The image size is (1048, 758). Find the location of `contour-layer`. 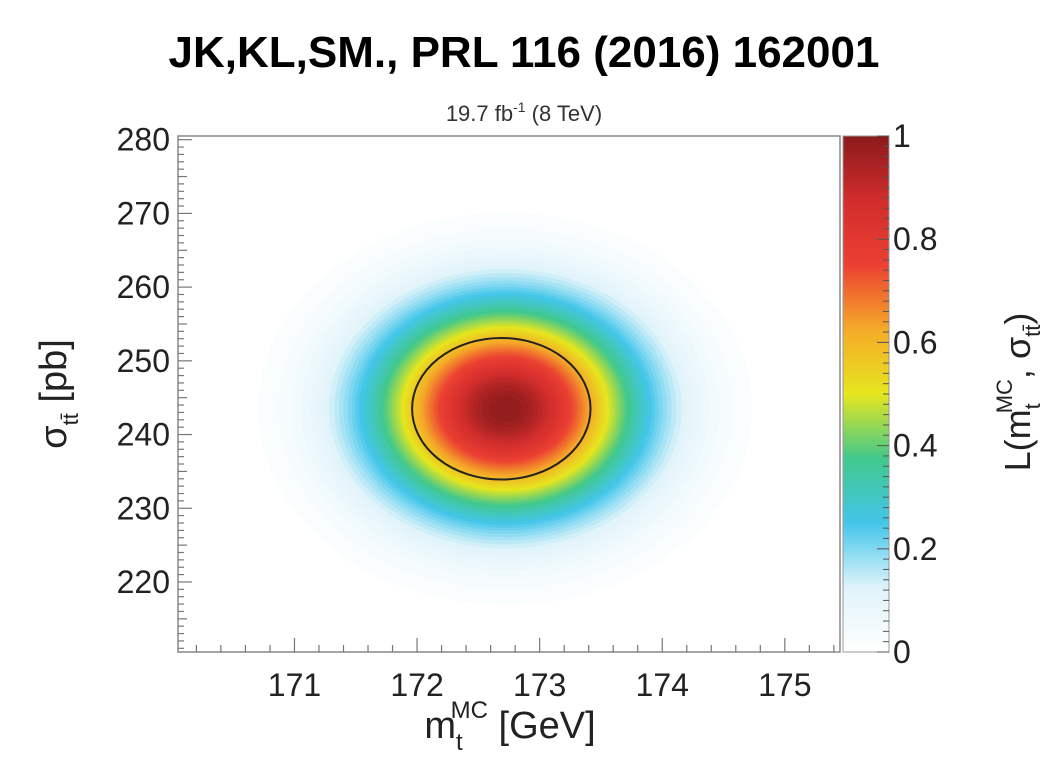

contour-layer is located at coordinates (501, 408).